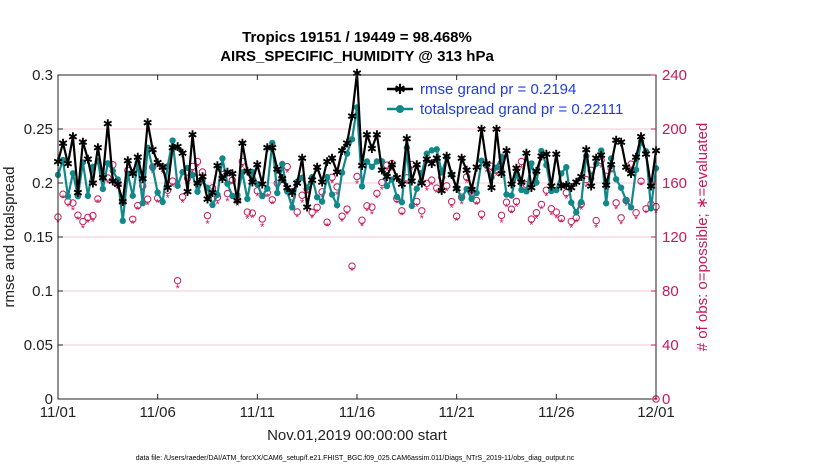 The width and height of the screenshot is (830, 470). Describe the element at coordinates (670, 291) in the screenshot. I see `y-tick-label-right: 80` at that location.